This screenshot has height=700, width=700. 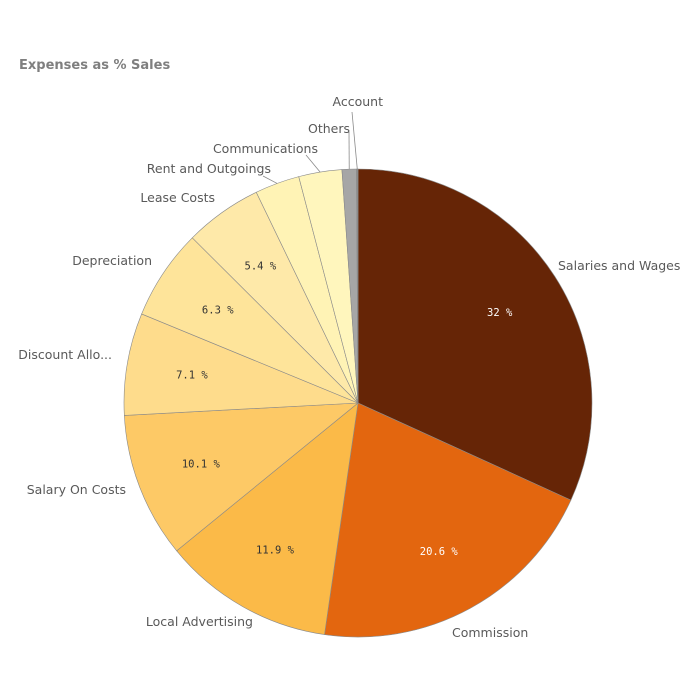 I want to click on slice-value-label: 7.1 %, so click(x=192, y=376).